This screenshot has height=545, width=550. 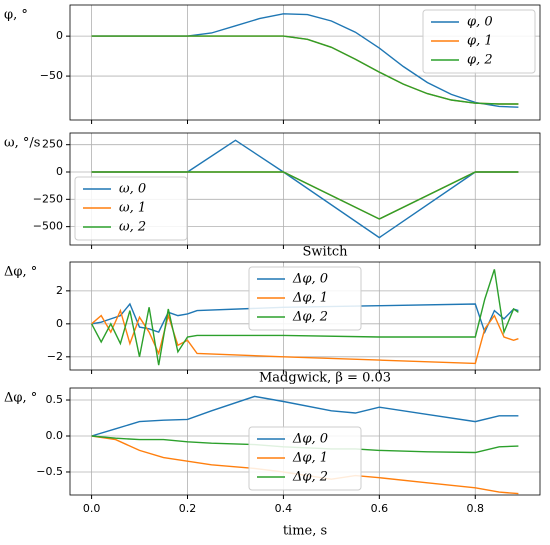 What do you see at coordinates (305, 531) in the screenshot?
I see `x-axis-label: time, s` at bounding box center [305, 531].